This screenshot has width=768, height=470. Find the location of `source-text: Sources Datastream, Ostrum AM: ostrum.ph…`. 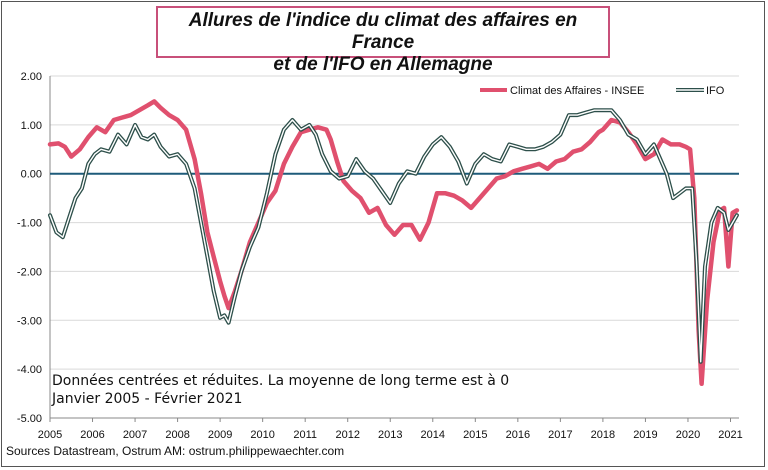

source-text: Sources Datastream, Ostrum AM: ostrum.ph… is located at coordinates (175, 451).